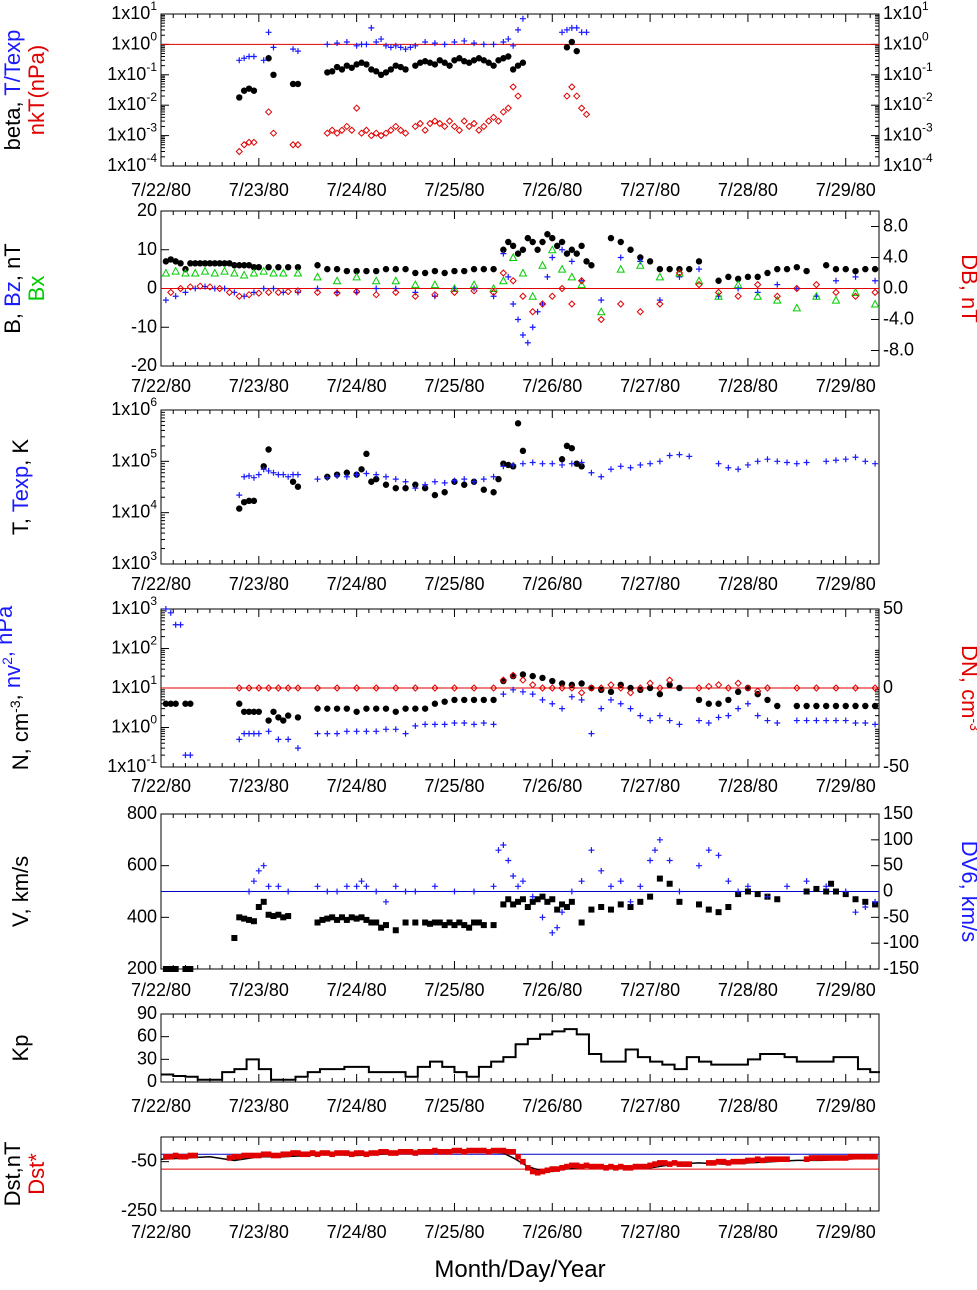  Describe the element at coordinates (552, 1106) in the screenshot. I see `kp-x-tick-label: 7/26/80` at that location.